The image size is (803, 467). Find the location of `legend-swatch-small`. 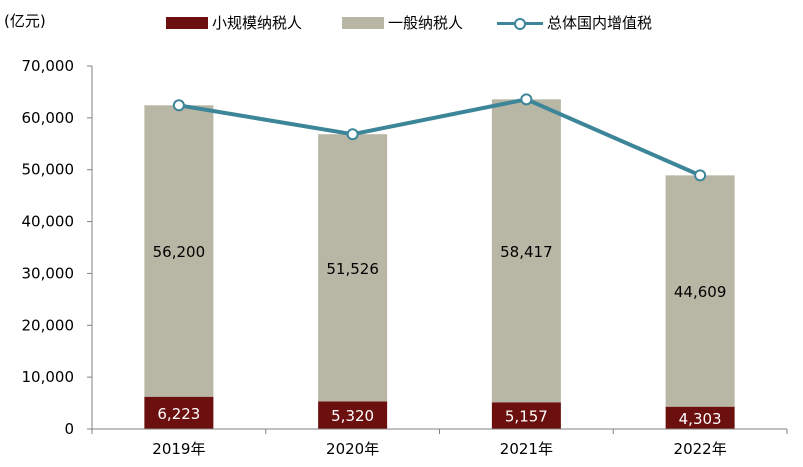

legend-swatch-small is located at coordinates (187, 22).